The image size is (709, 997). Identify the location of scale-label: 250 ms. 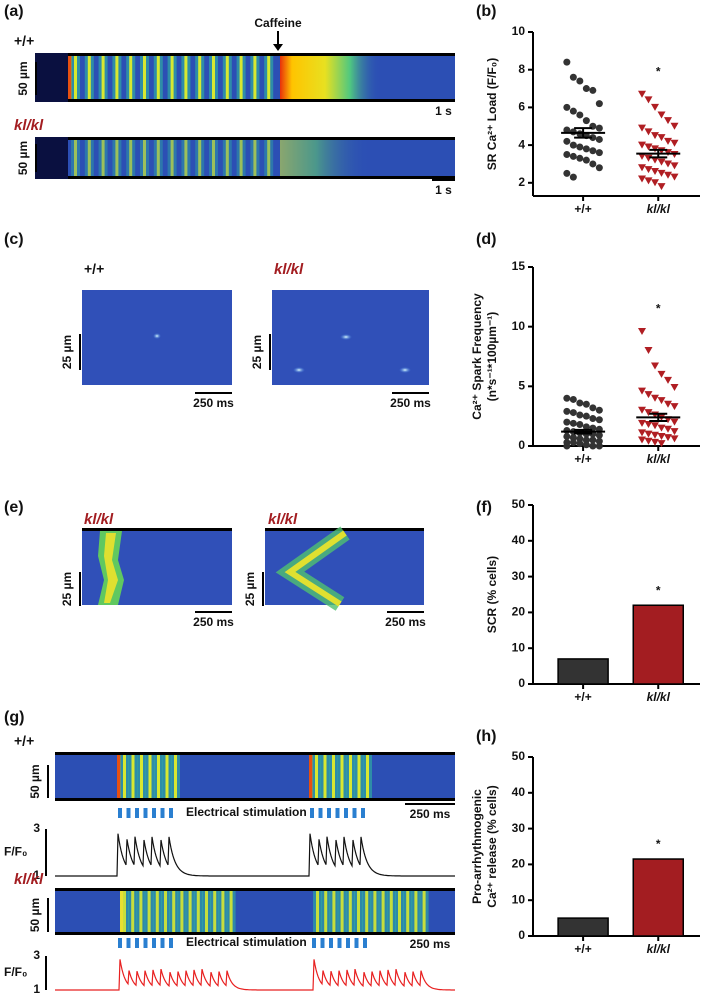
(430, 944).